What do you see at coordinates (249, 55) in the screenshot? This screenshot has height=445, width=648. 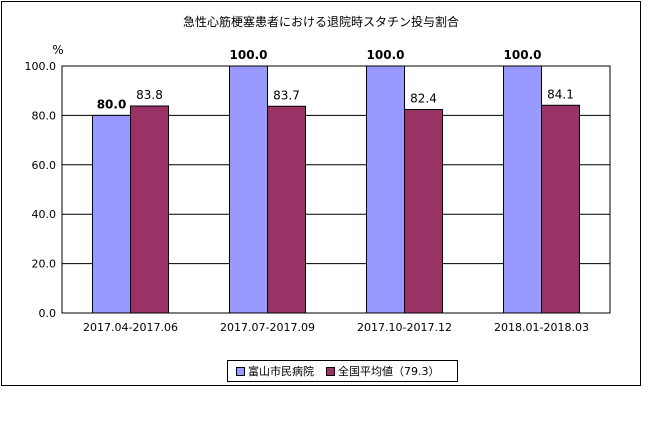 I see `data-label-series-1-1: 100.0` at bounding box center [249, 55].